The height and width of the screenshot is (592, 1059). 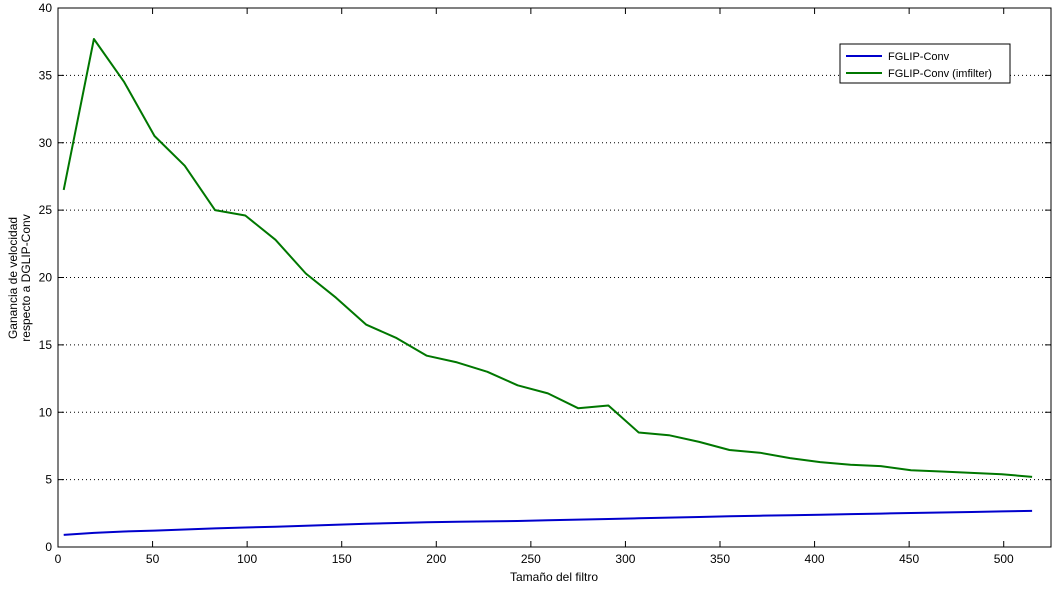 What do you see at coordinates (153, 559) in the screenshot?
I see `x-tick-label: 50` at bounding box center [153, 559].